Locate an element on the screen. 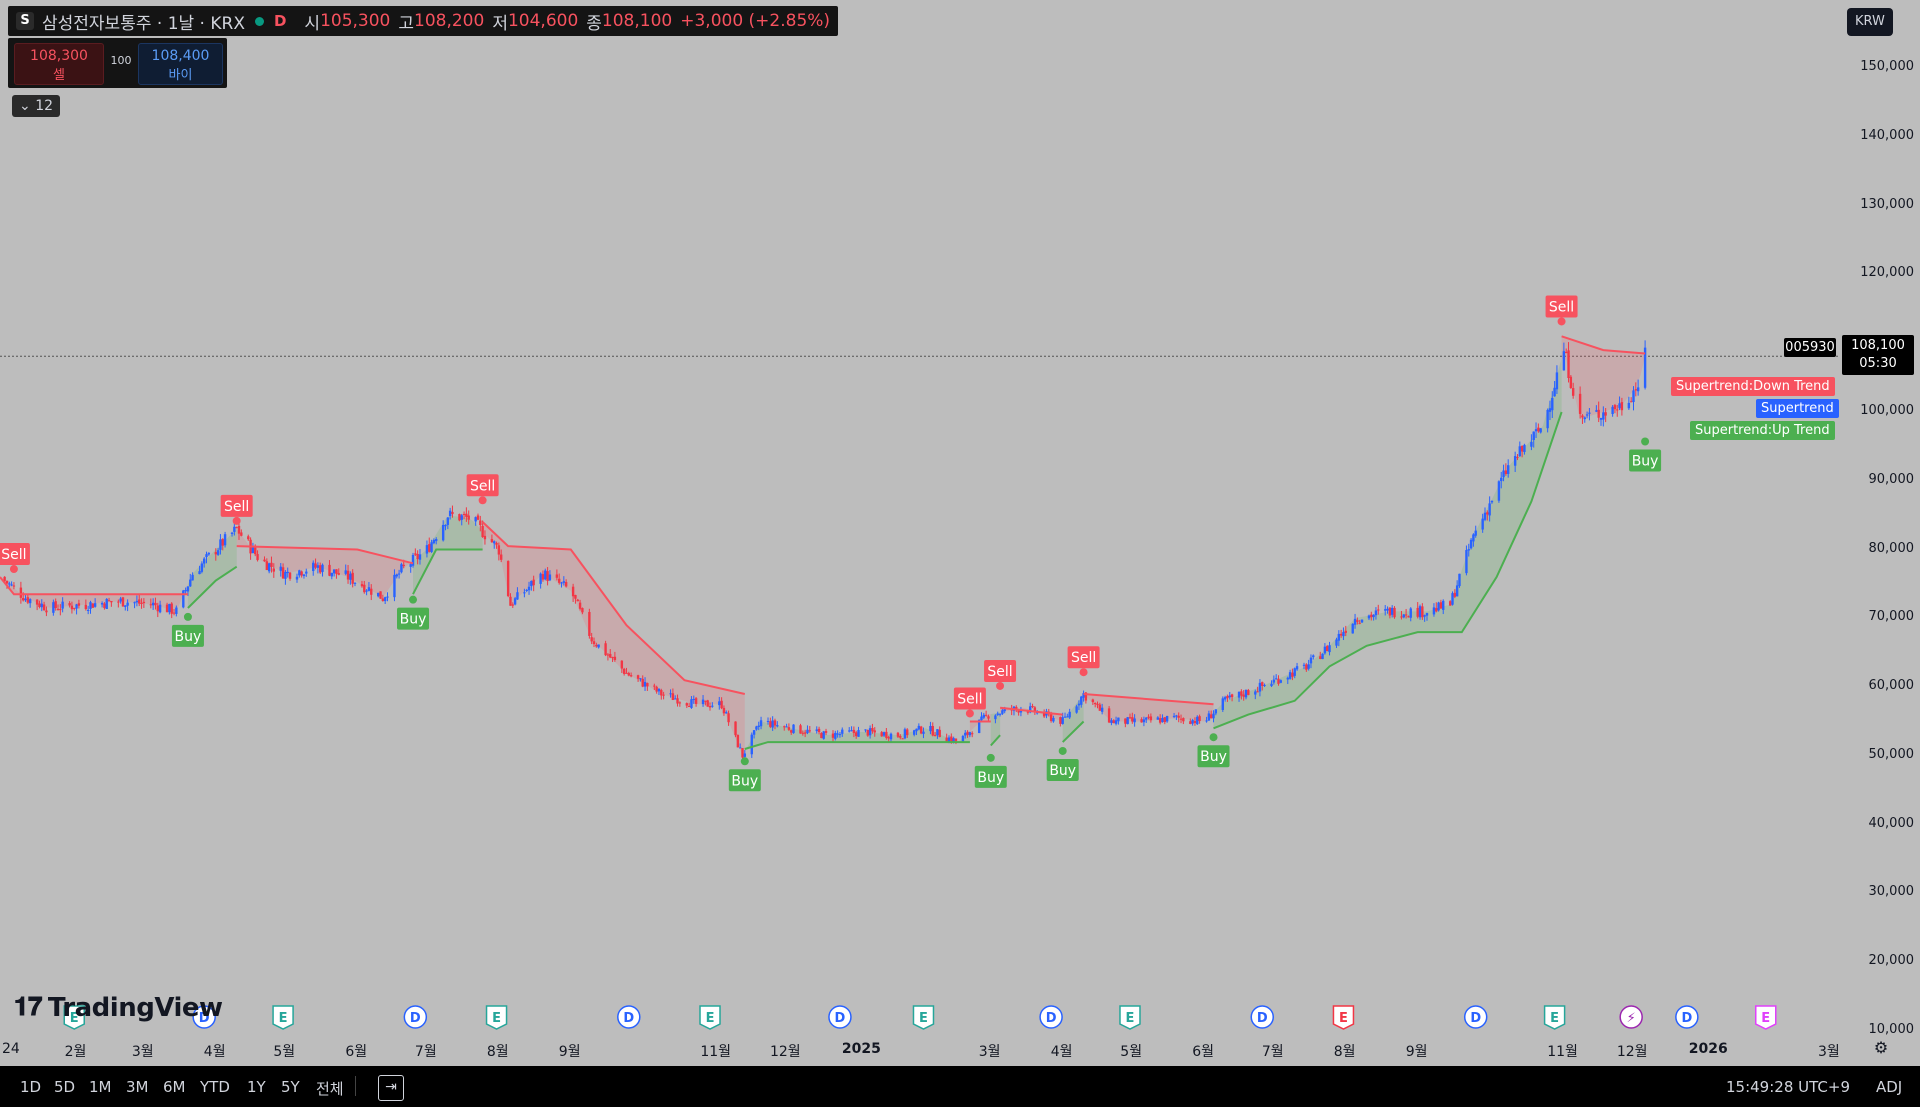 Image resolution: width=1920 pixels, height=1107 pixels. indicators-toggle-button: ⌄ 12 is located at coordinates (36, 106).